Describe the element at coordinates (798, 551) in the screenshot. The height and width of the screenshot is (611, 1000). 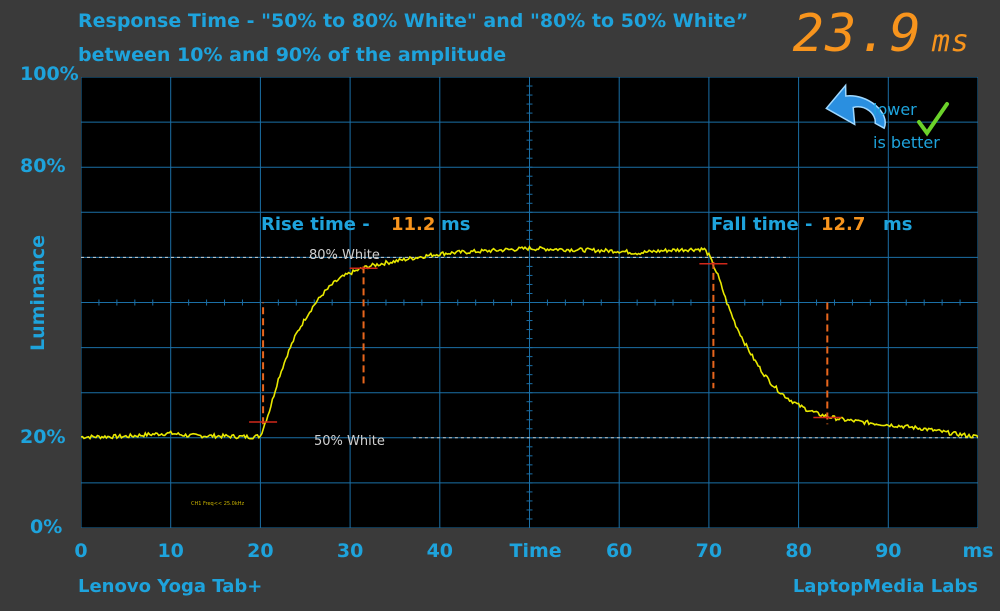
I see `x-tick-label: 80` at that location.